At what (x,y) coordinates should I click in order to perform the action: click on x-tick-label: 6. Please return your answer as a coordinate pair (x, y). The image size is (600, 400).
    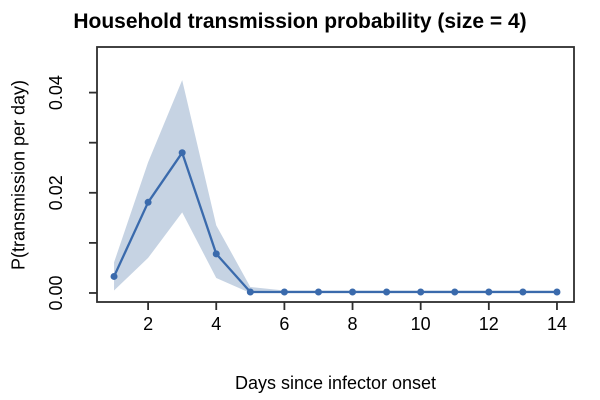
    Looking at the image, I should click on (284, 324).